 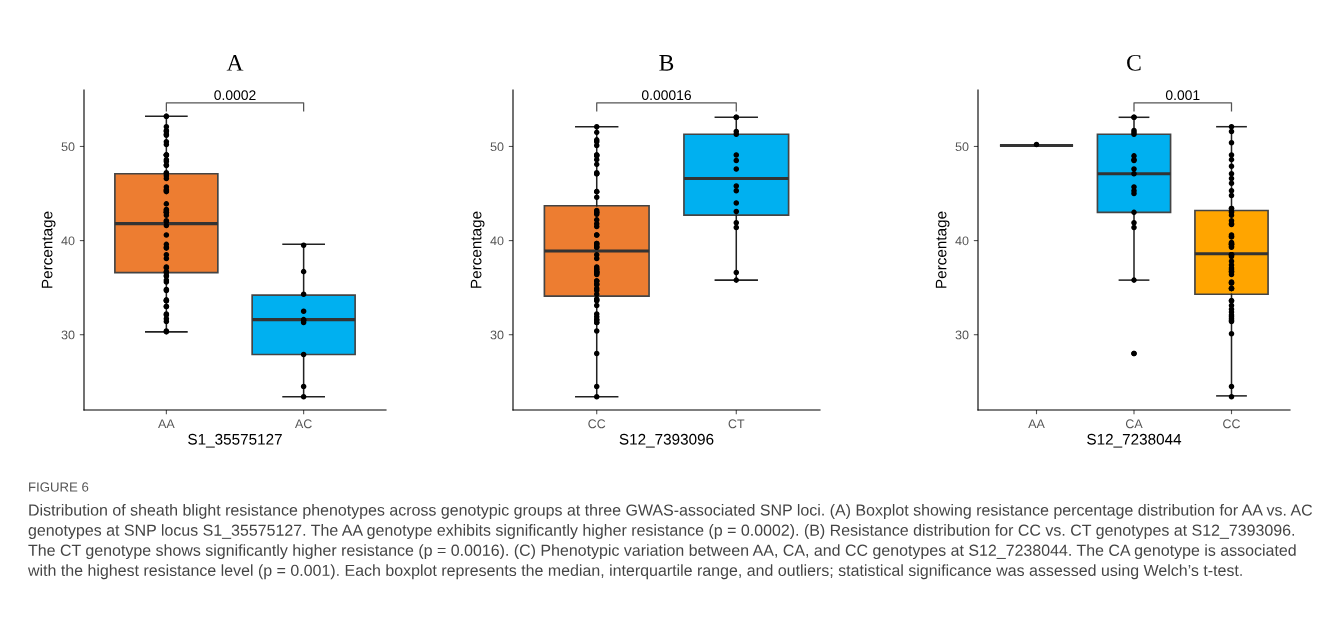 I want to click on x-tick-label: CT, so click(x=736, y=424).